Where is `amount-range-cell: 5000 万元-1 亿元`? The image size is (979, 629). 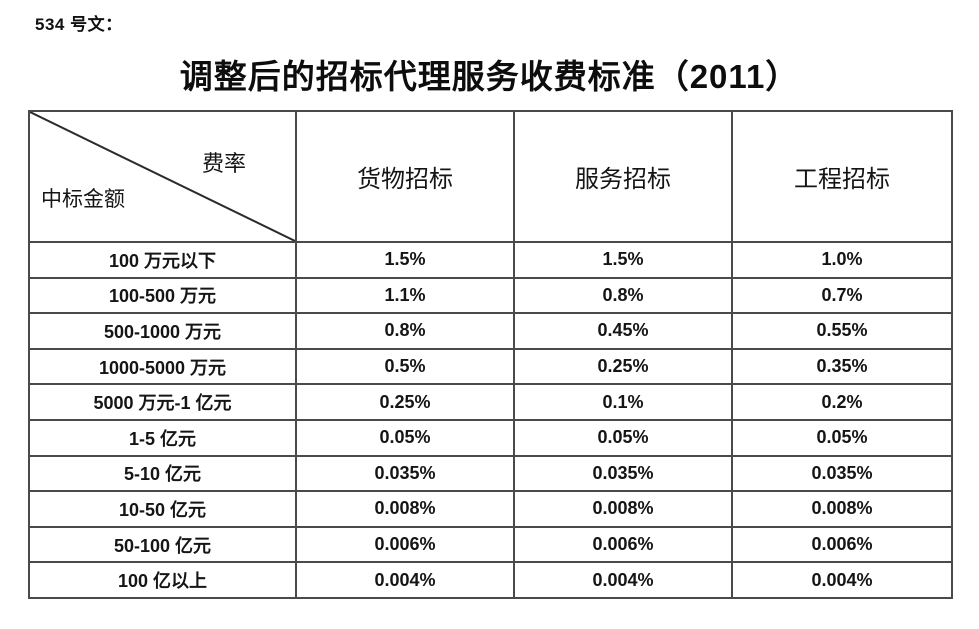
amount-range-cell: 5000 万元-1 亿元 is located at coordinates (162, 402).